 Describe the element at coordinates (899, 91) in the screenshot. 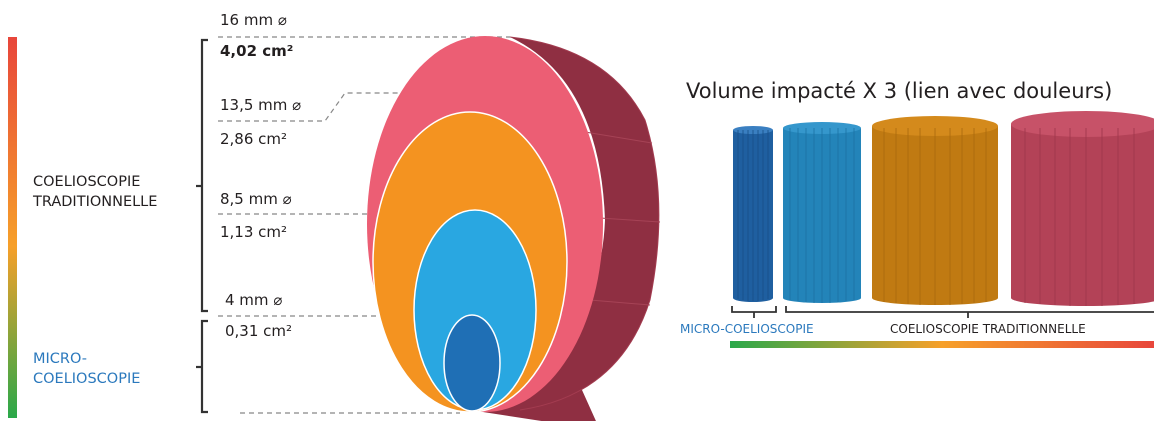

I see `volume-title: Volume impacté X 3 (lien avec douleurs)` at that location.